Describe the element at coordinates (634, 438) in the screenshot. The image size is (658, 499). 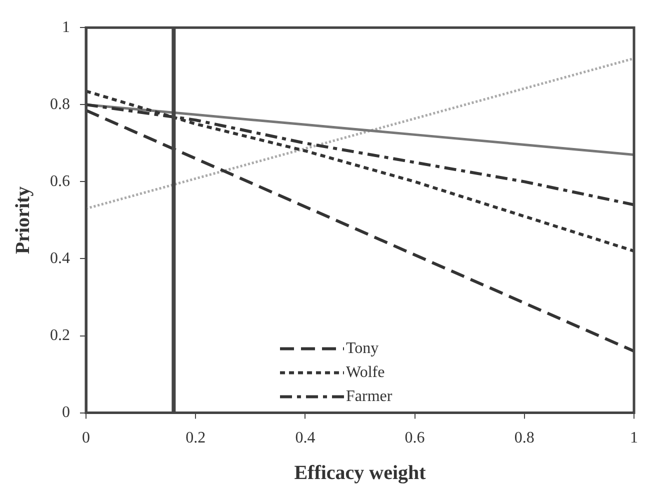
I see `x-tick-label: 1` at that location.